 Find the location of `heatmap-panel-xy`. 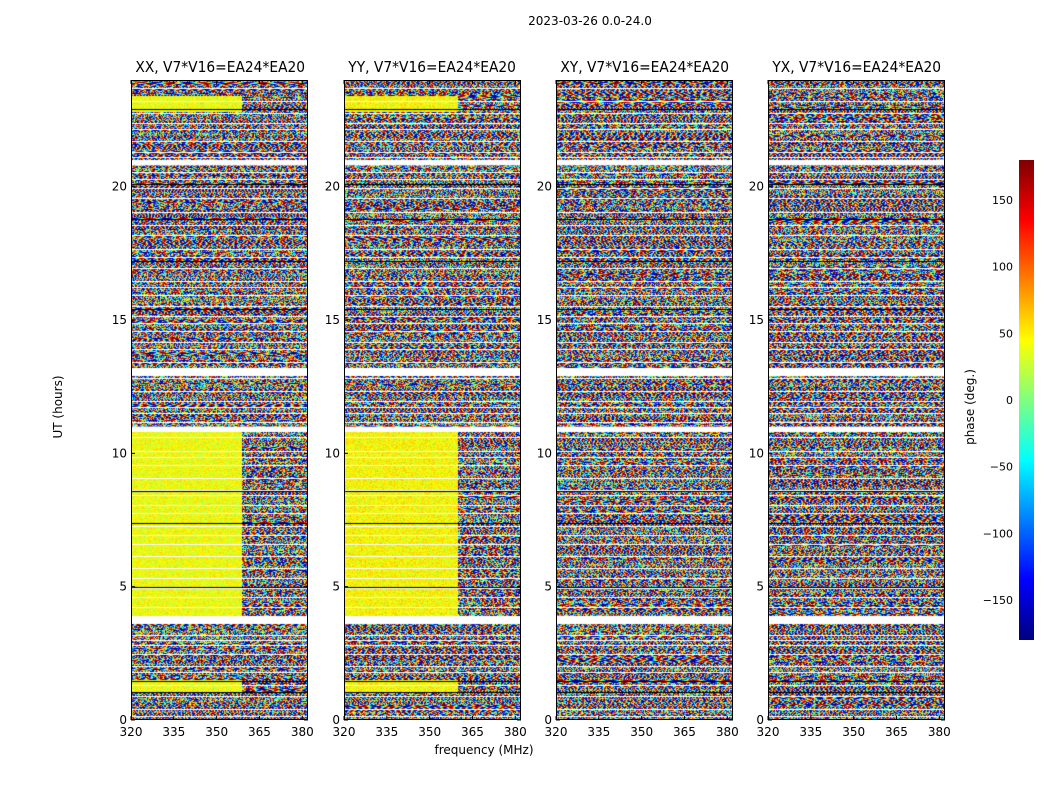

heatmap-panel-xy is located at coordinates (644, 400).